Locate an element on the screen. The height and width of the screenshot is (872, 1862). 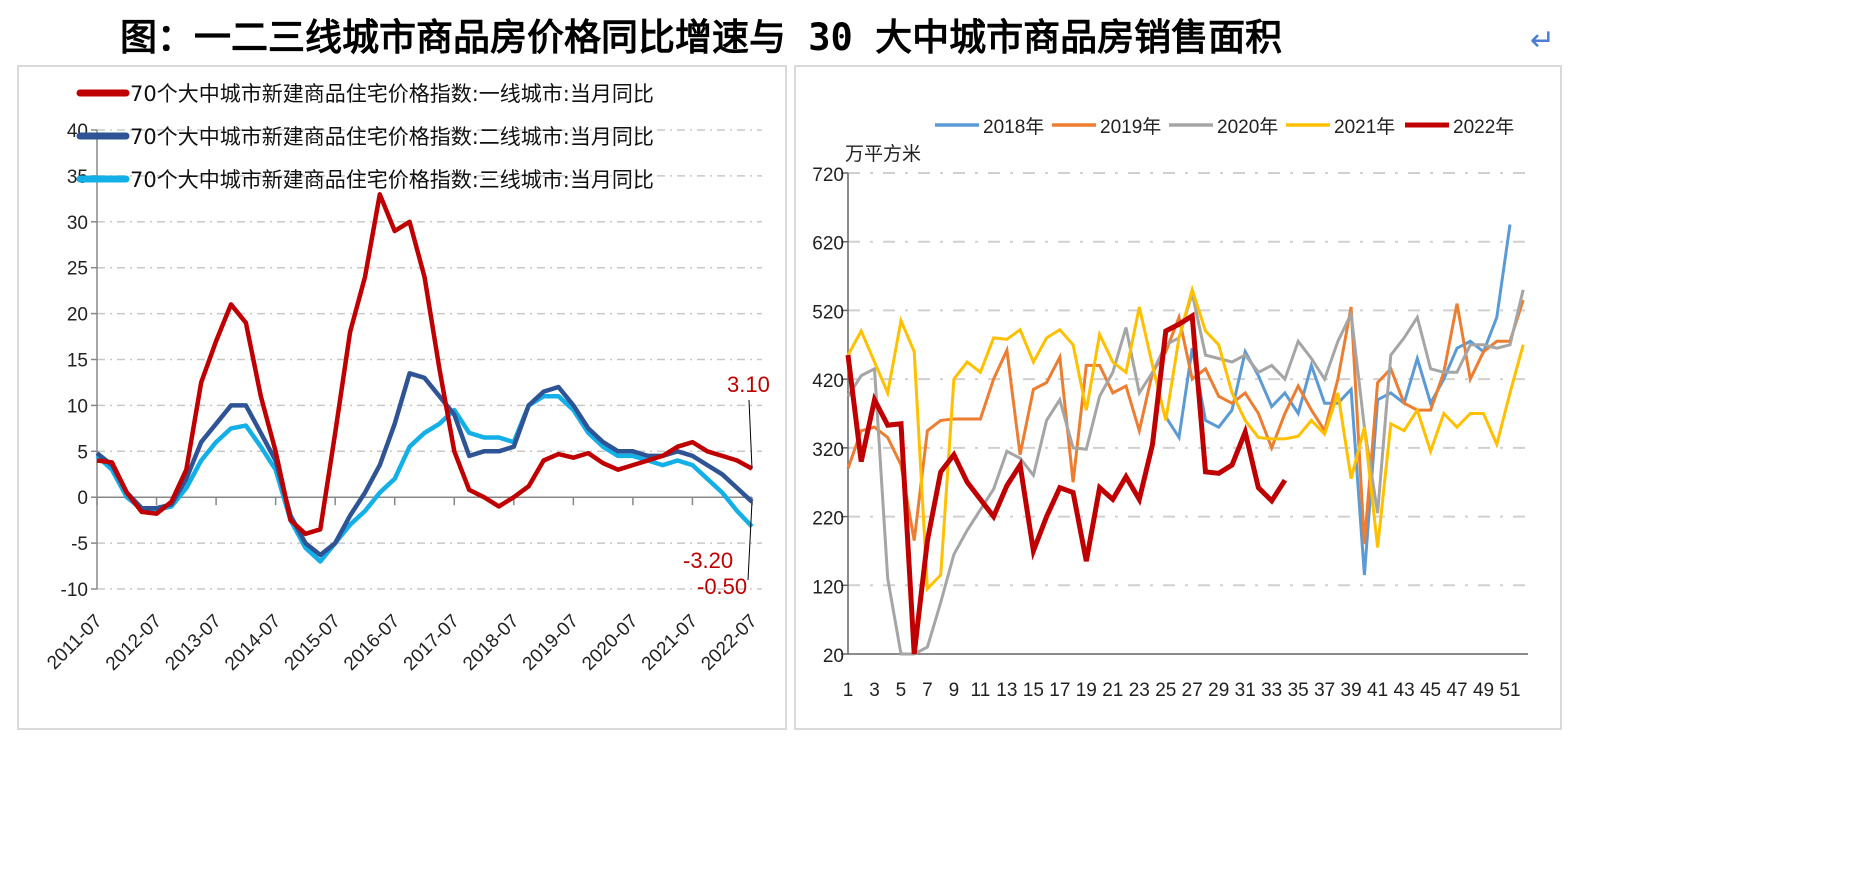
x-tick-label: 21 is located at coordinates (1112, 690).